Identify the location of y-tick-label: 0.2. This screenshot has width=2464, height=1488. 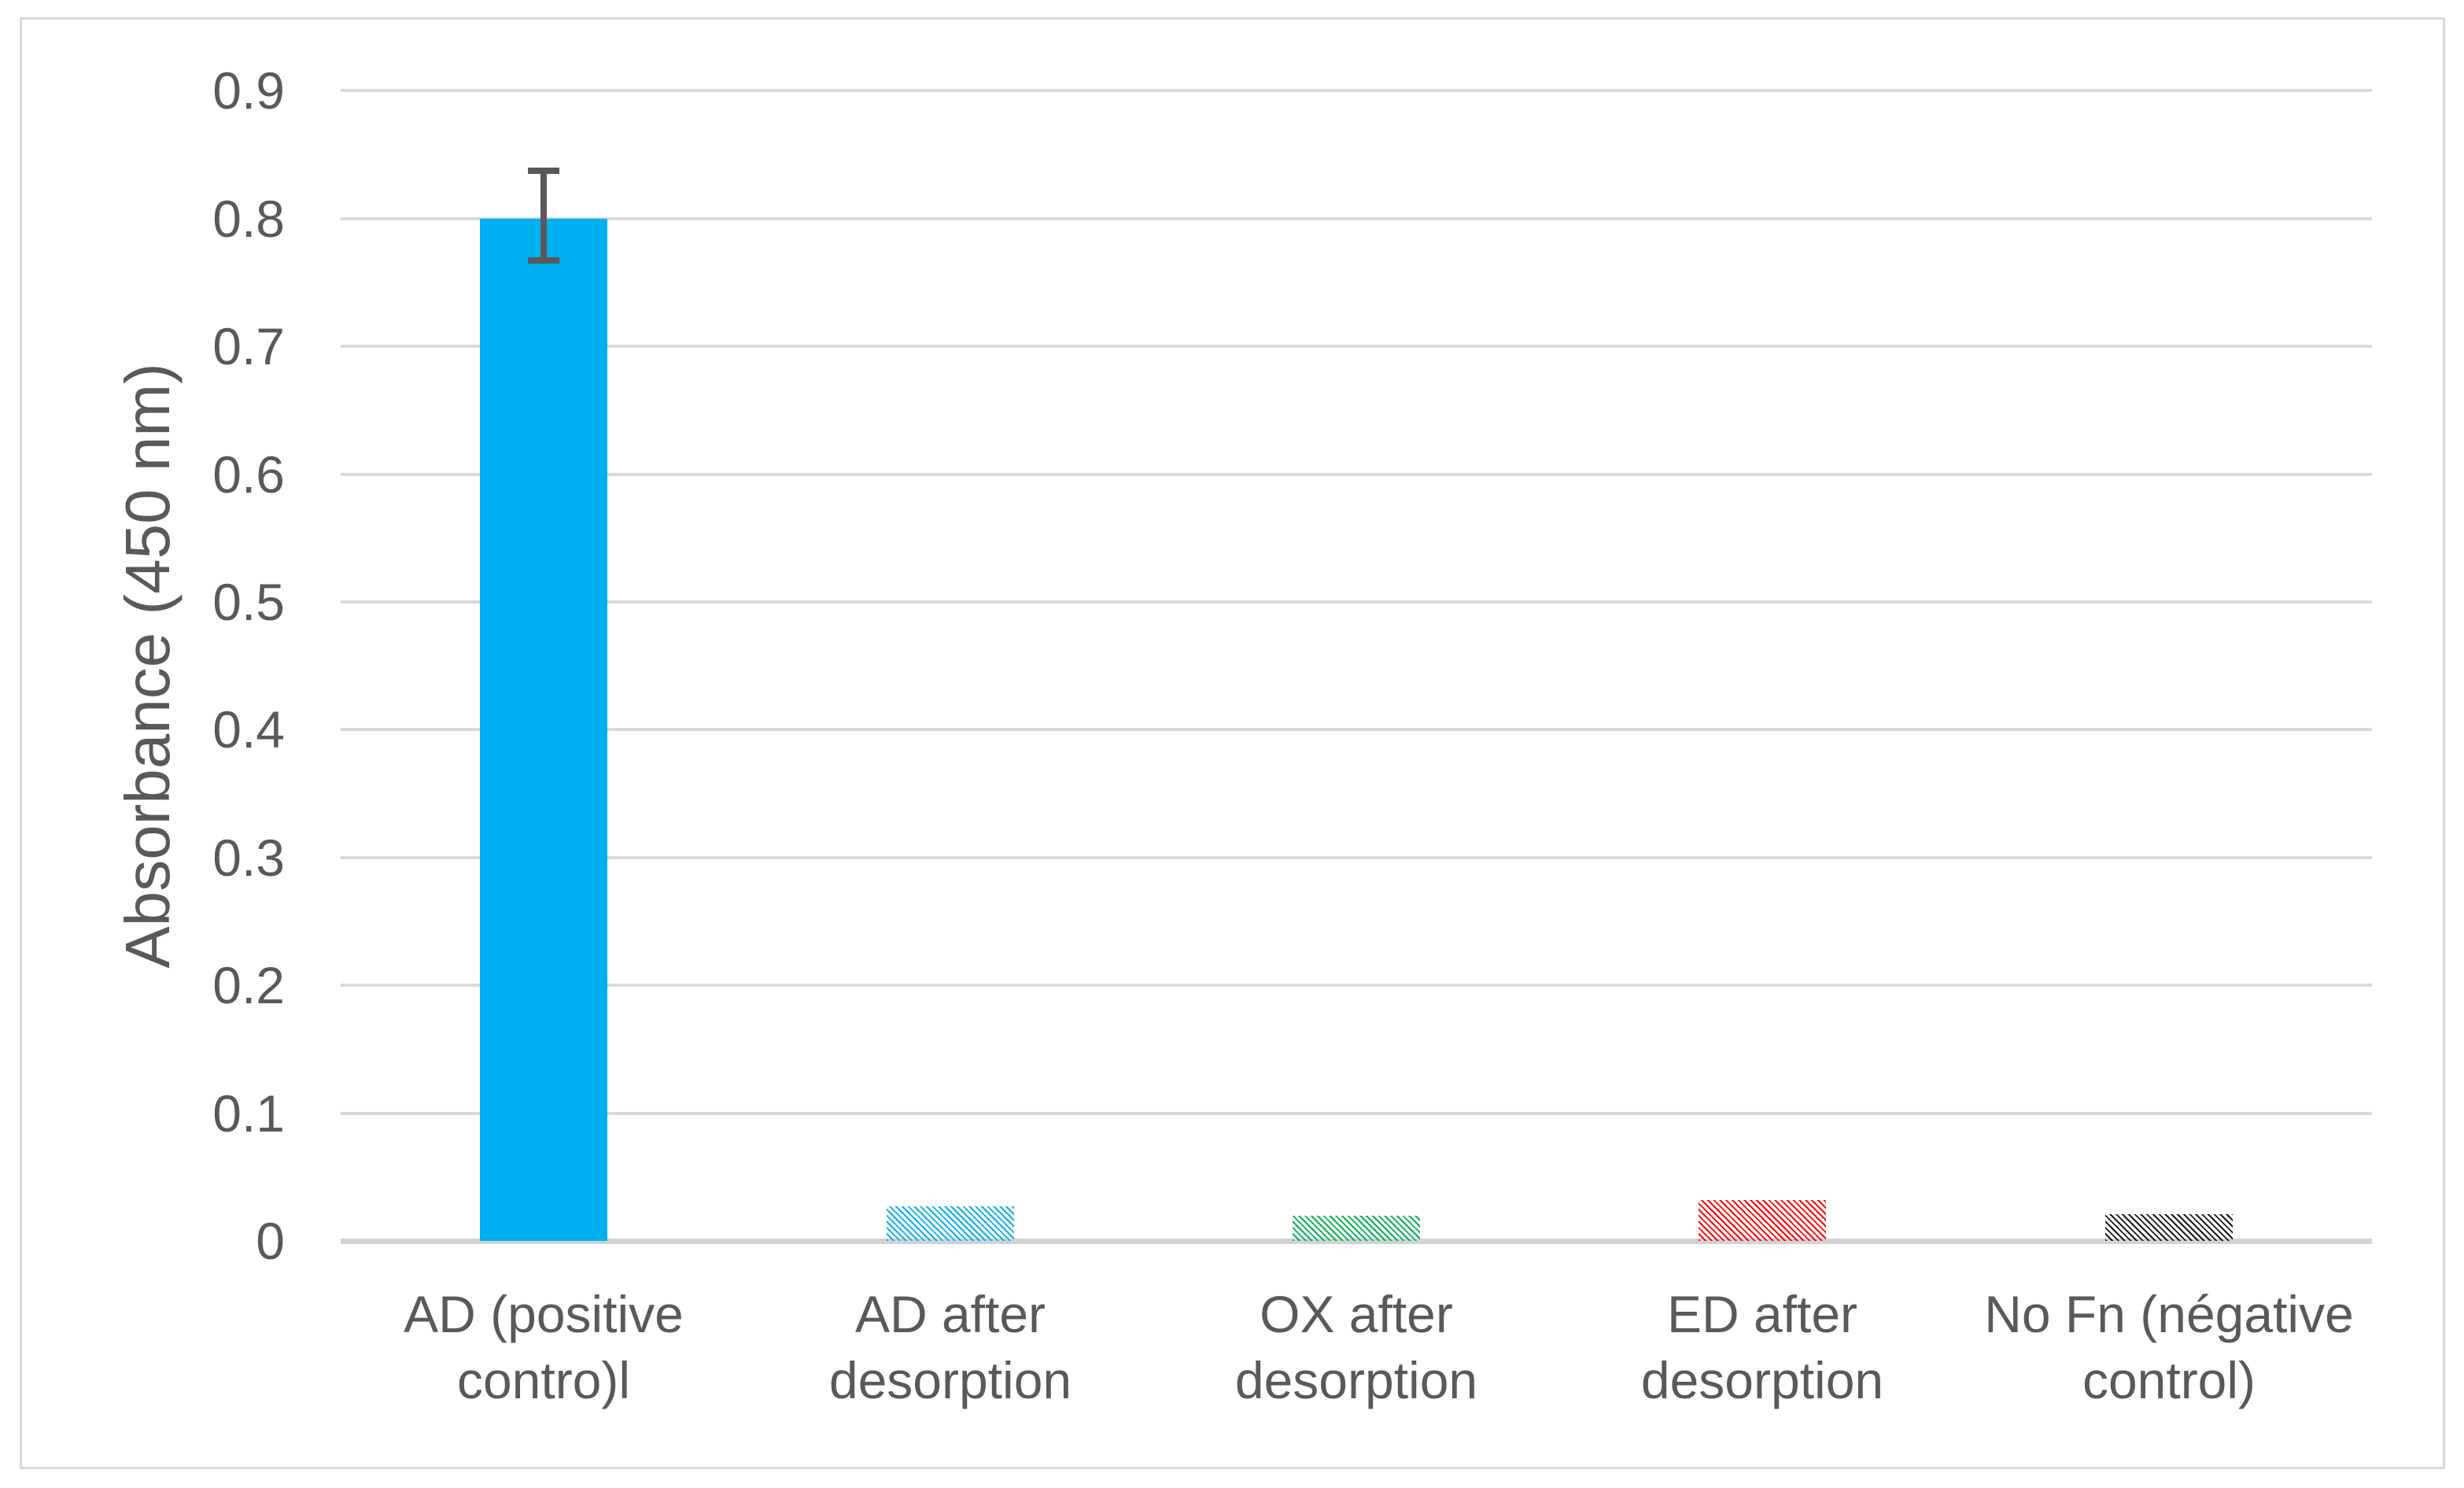
(248, 985).